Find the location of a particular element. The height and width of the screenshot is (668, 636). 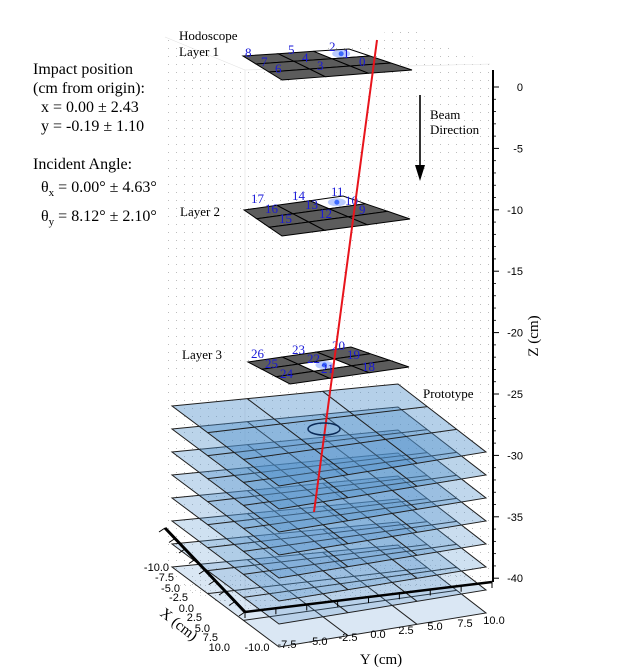

tile-id-label: 6 is located at coordinates (278, 68).